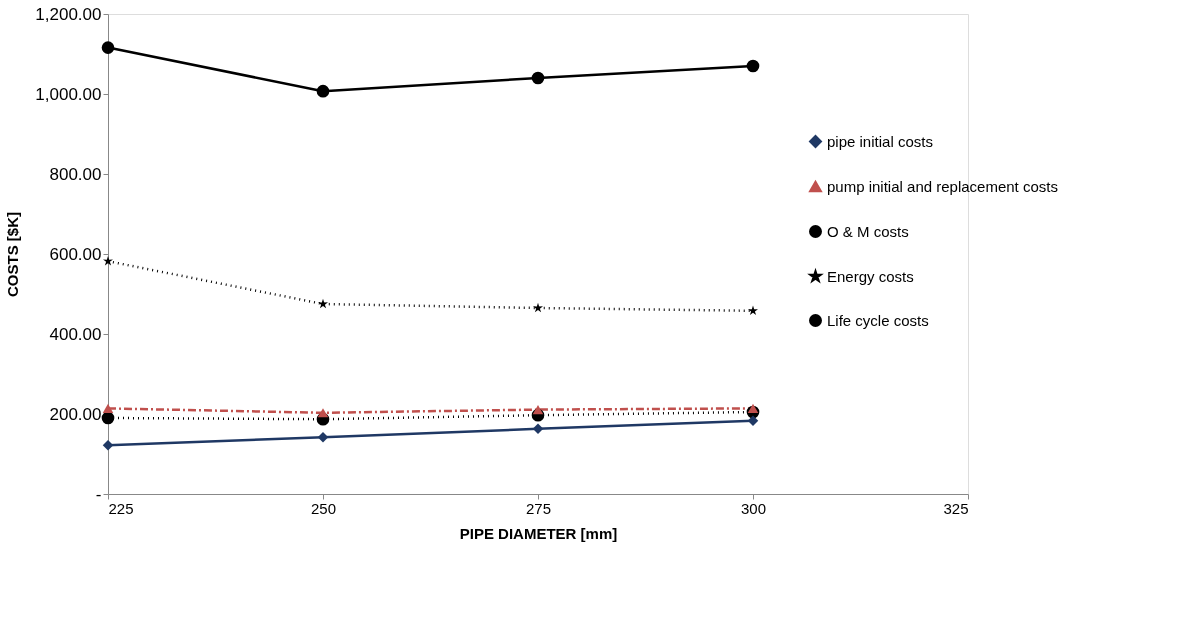 The image size is (1202, 632). What do you see at coordinates (538, 508) in the screenshot?
I see `x-tick-label: 275` at bounding box center [538, 508].